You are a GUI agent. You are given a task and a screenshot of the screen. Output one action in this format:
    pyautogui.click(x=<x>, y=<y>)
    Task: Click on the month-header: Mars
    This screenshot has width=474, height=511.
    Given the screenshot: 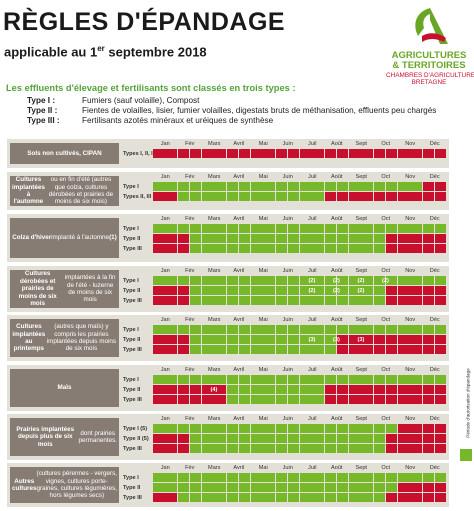 What is the action you would take?
    pyautogui.click(x=214, y=219)
    